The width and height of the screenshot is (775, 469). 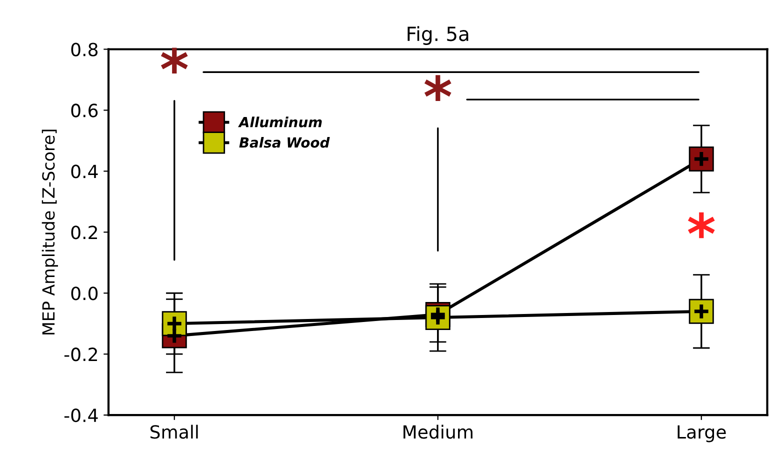 I want to click on y-tick-label: -0.4, so click(x=81, y=415).